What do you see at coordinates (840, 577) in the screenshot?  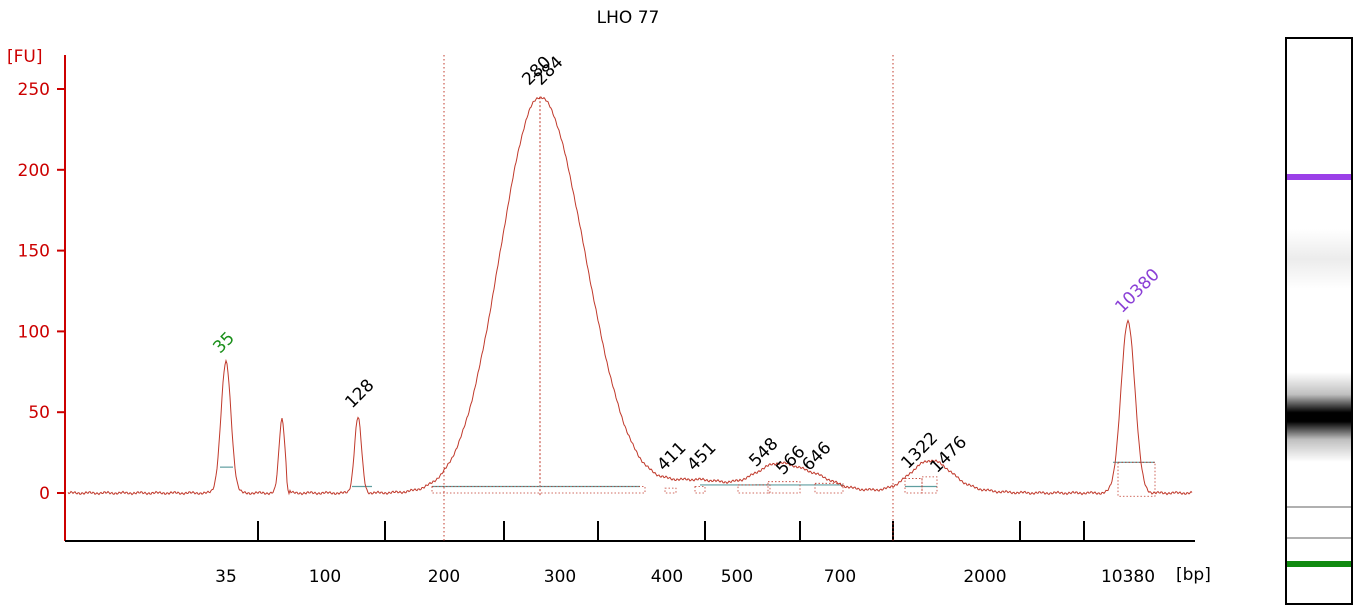 I see `x-tick-label: 700` at bounding box center [840, 577].